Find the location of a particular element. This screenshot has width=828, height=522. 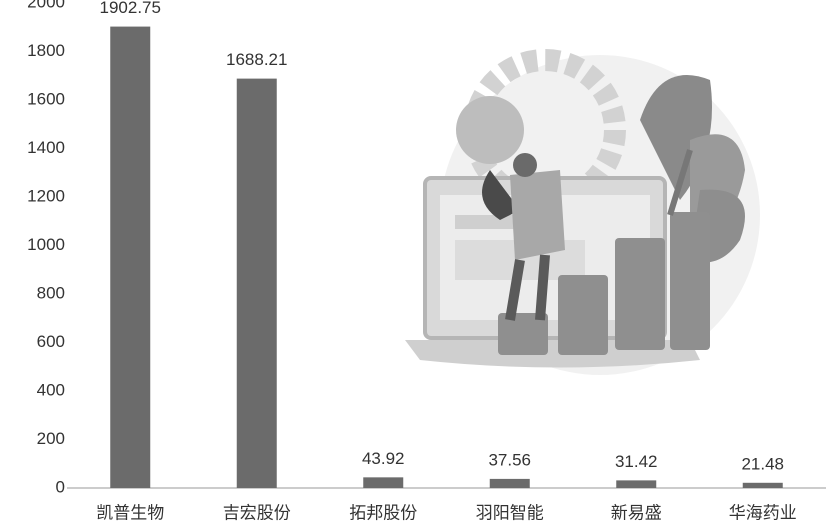

x-tick-label: 新易盛 is located at coordinates (636, 512).